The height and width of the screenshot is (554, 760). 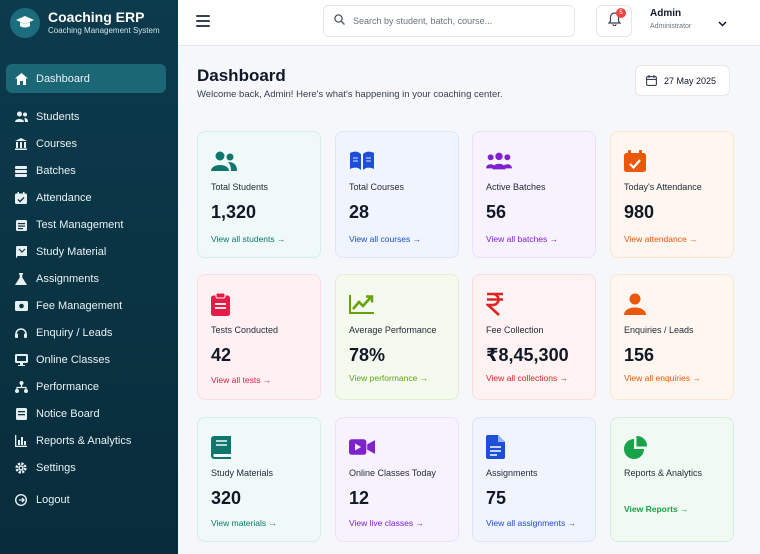 I want to click on sidebar-item-test-management: Test Management, so click(x=89, y=224).